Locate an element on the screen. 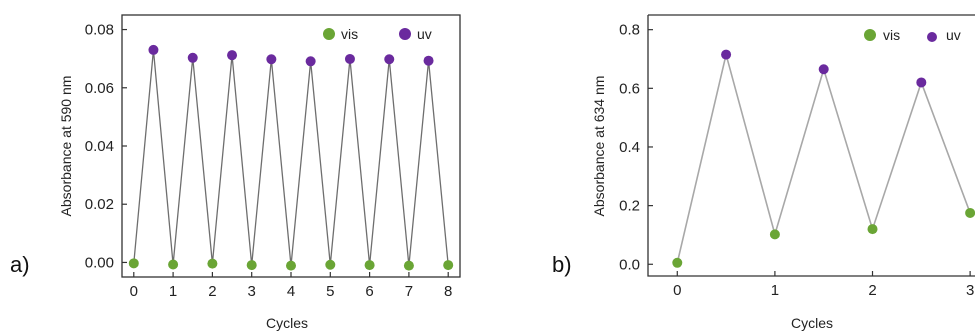 This screenshot has height=331, width=975. y-tick-label: 0.00 is located at coordinates (99, 262).